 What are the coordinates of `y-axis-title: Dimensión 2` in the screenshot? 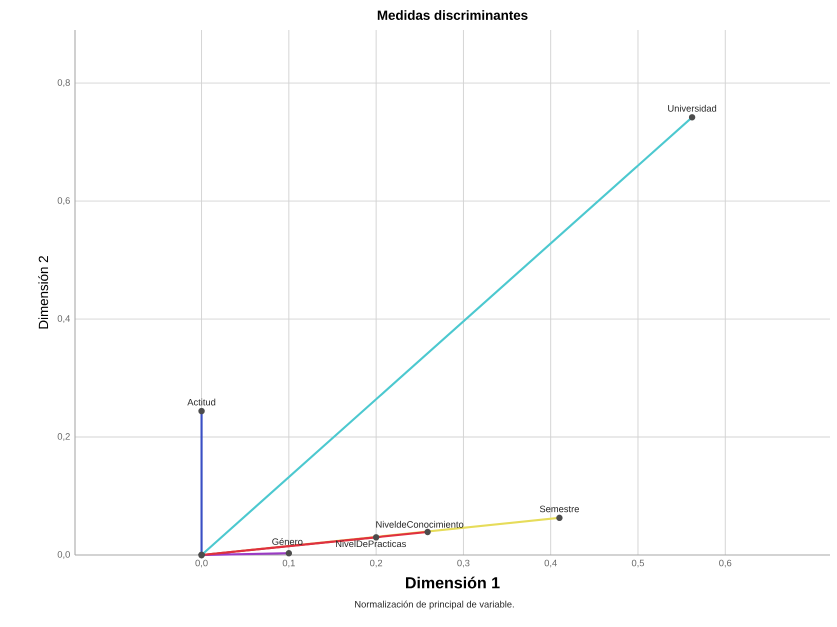 It's located at (43, 292).